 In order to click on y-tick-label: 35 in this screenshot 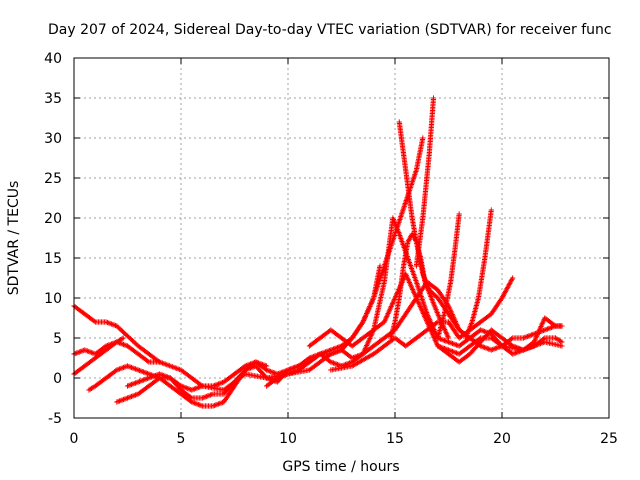, I will do `click(53, 99)`.